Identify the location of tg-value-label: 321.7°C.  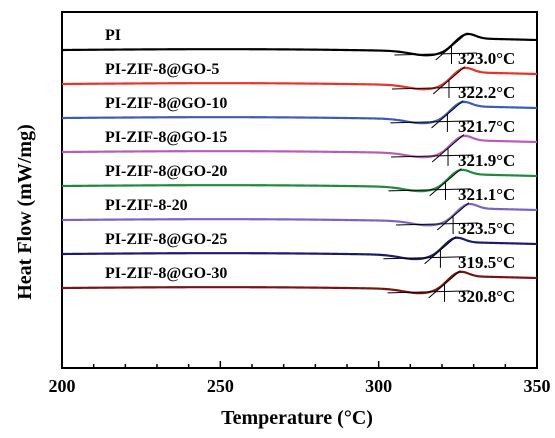
(486, 126).